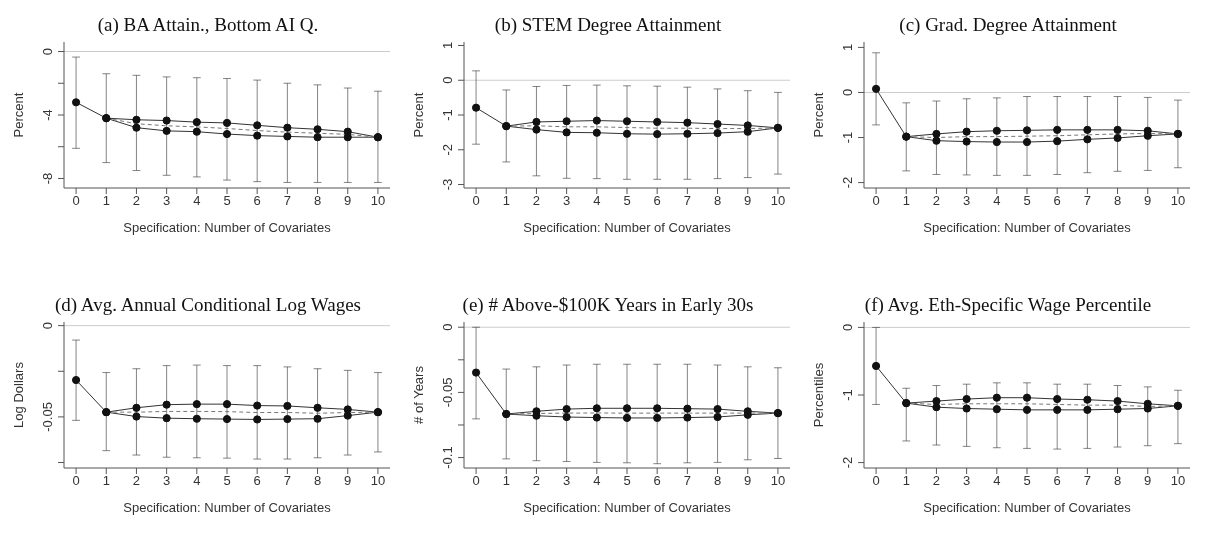 This screenshot has width=1216, height=548. What do you see at coordinates (1008, 305) in the screenshot?
I see `chart-title: (f) Avg. Eth-Specific Wage Percentile` at bounding box center [1008, 305].